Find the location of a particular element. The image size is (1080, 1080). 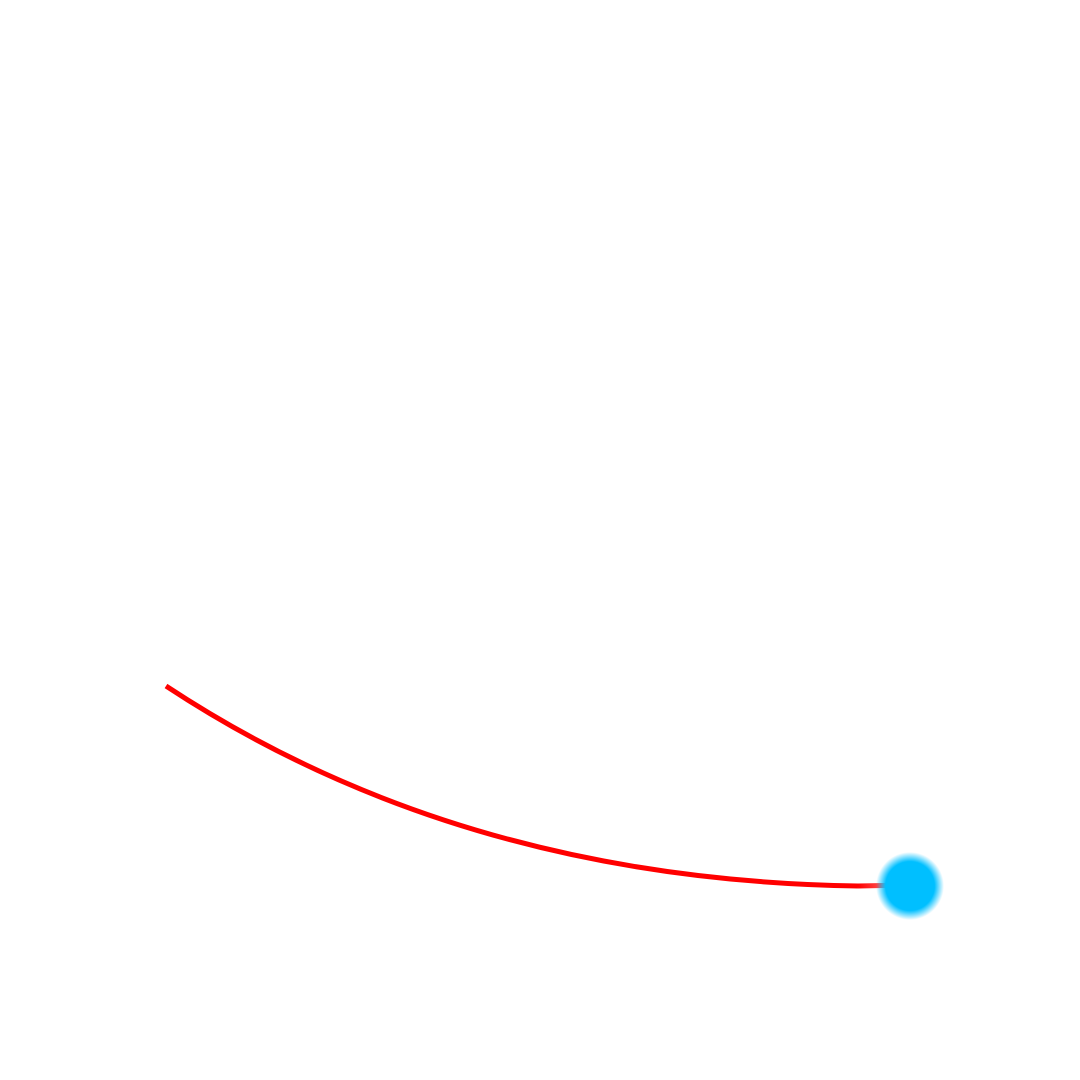

trajectory-curve is located at coordinates (511, 786).